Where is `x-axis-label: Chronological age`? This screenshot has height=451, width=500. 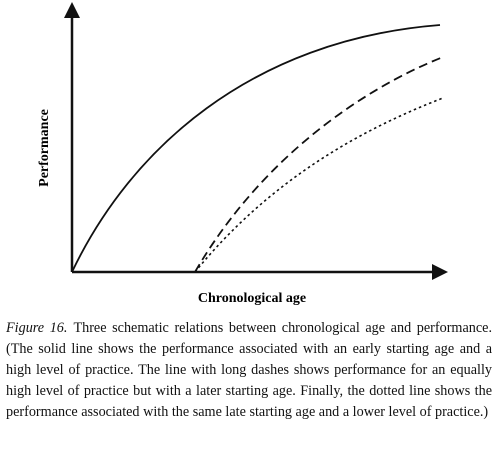 x-axis-label: Chronological age is located at coordinates (252, 298).